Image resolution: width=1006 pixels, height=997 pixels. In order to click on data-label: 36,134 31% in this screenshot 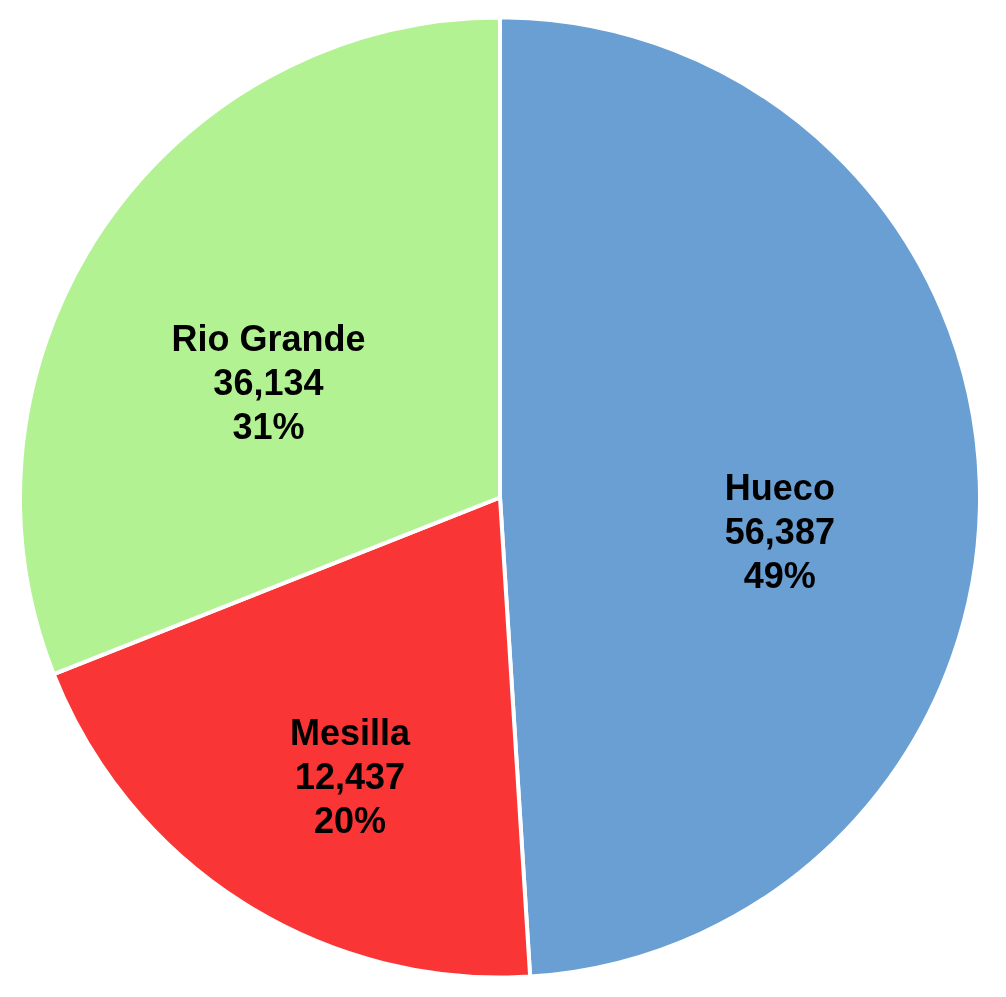, I will do `click(268, 405)`.